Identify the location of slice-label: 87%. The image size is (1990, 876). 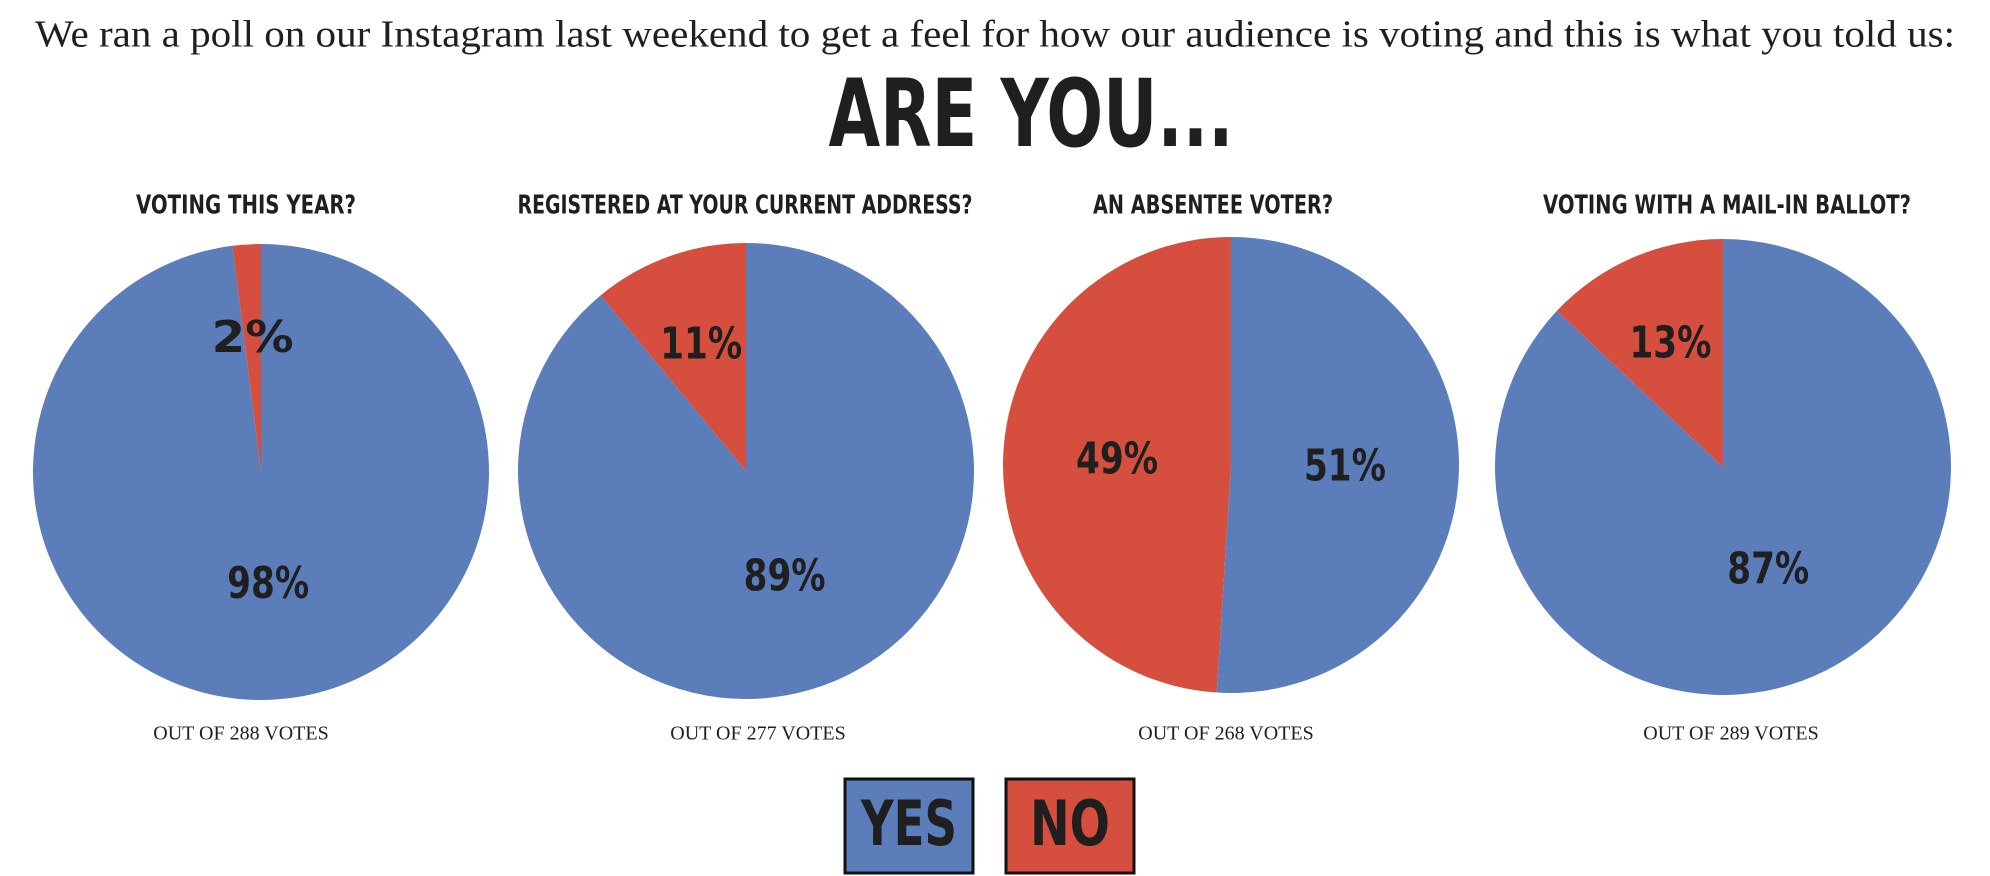
(1768, 569).